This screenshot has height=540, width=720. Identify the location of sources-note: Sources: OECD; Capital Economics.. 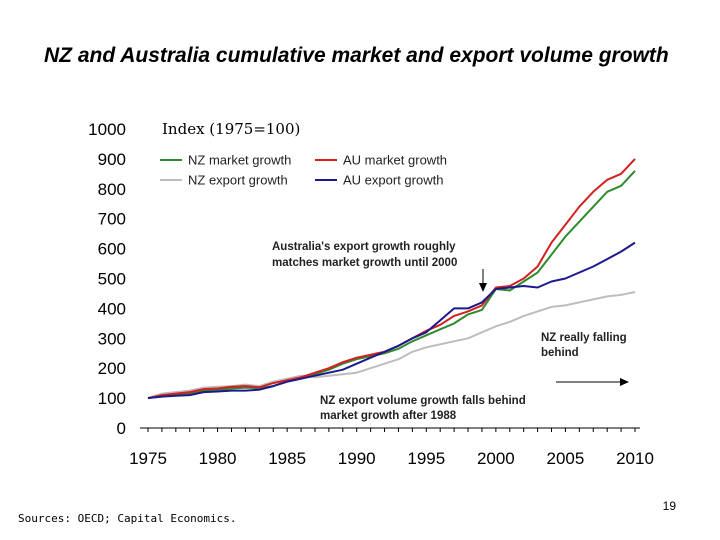
(127, 518).